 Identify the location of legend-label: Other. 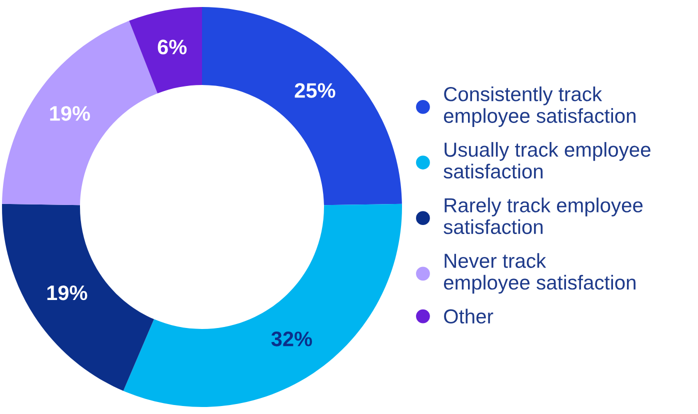
(469, 316).